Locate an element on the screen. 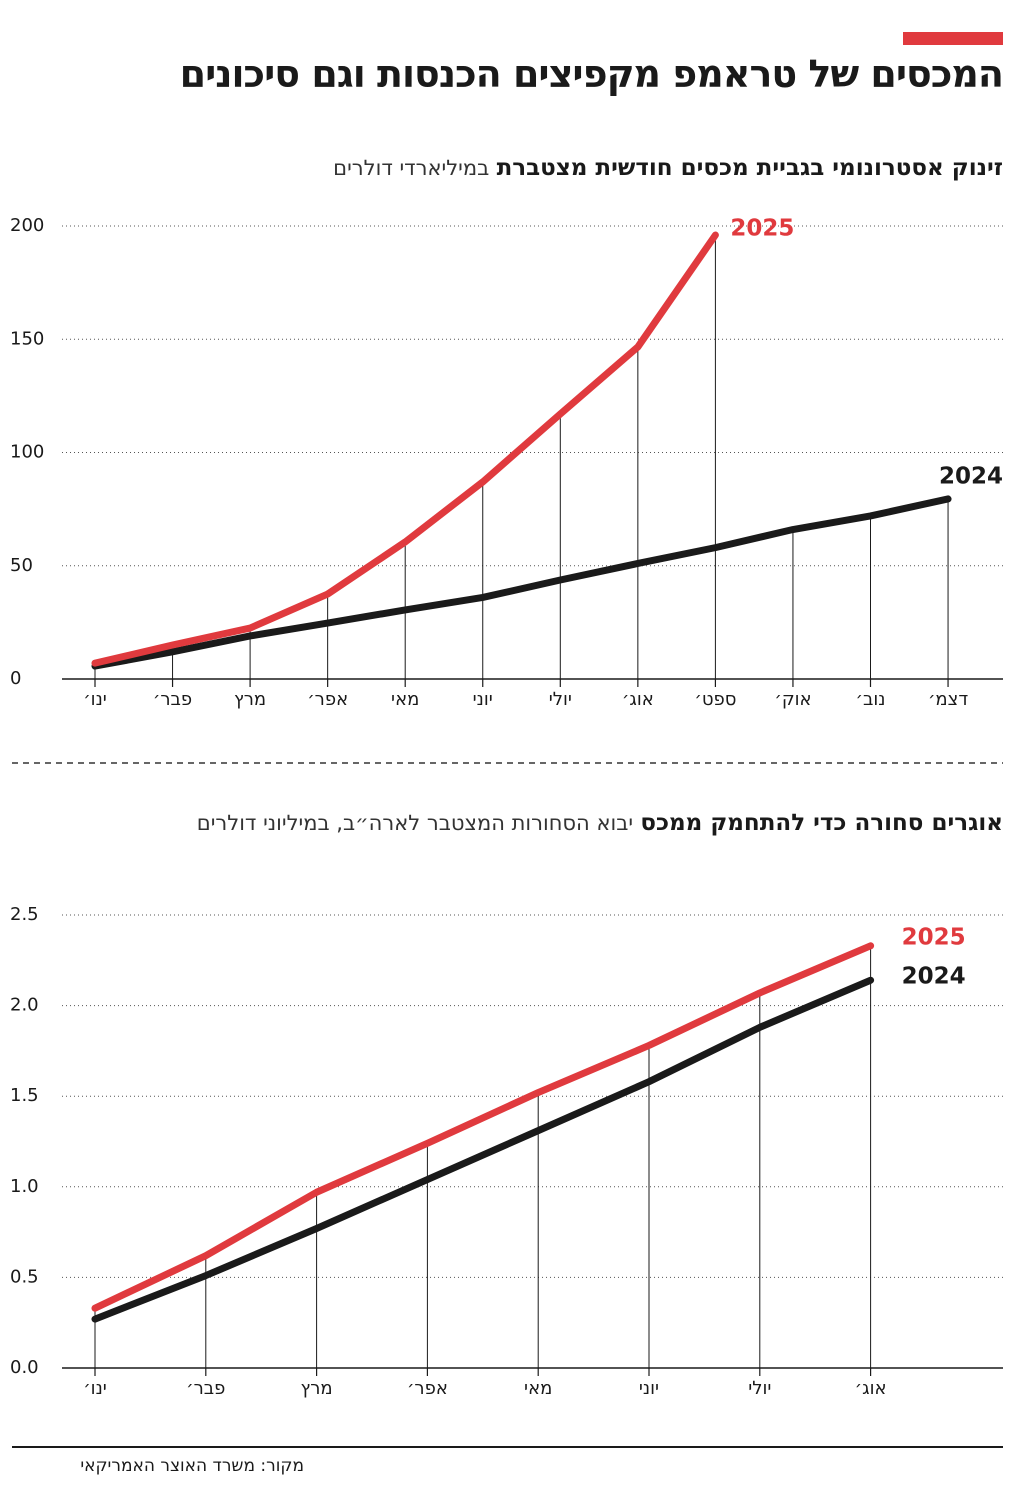 The image size is (1024, 1487). y-tick-label: 1.5 is located at coordinates (24, 1095).